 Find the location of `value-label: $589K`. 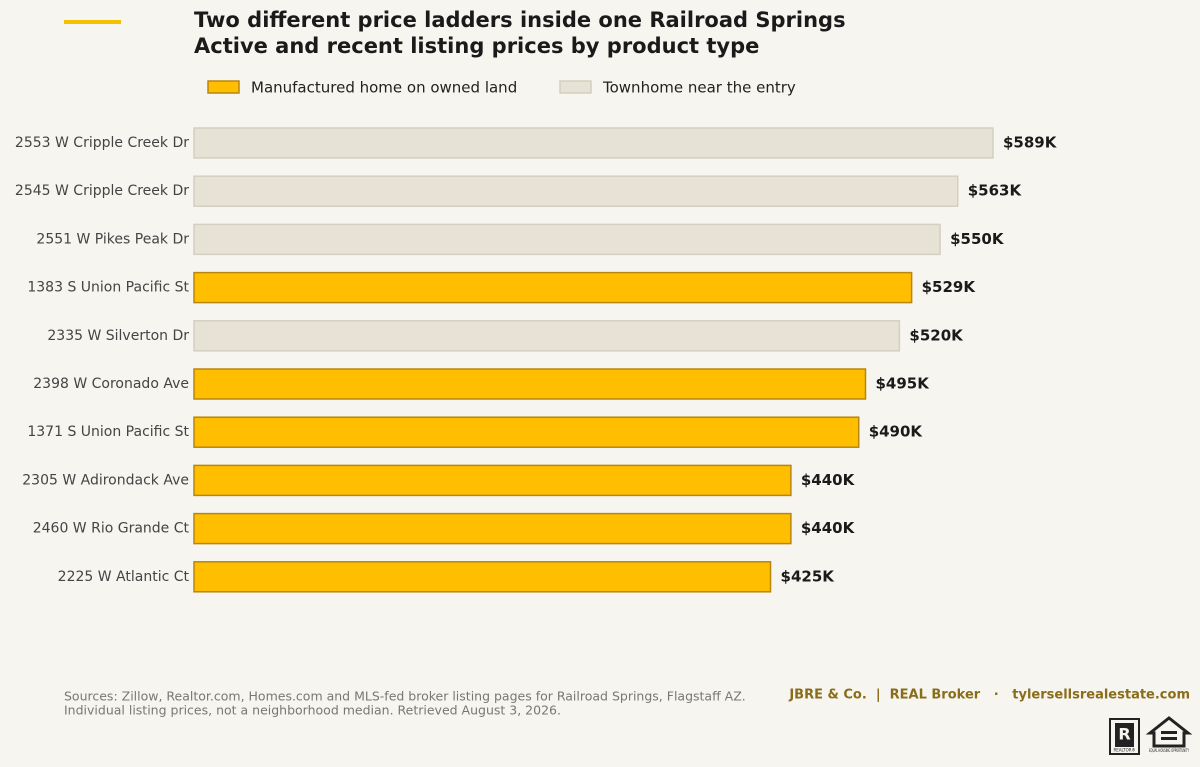

value-label: $589K is located at coordinates (1030, 143).